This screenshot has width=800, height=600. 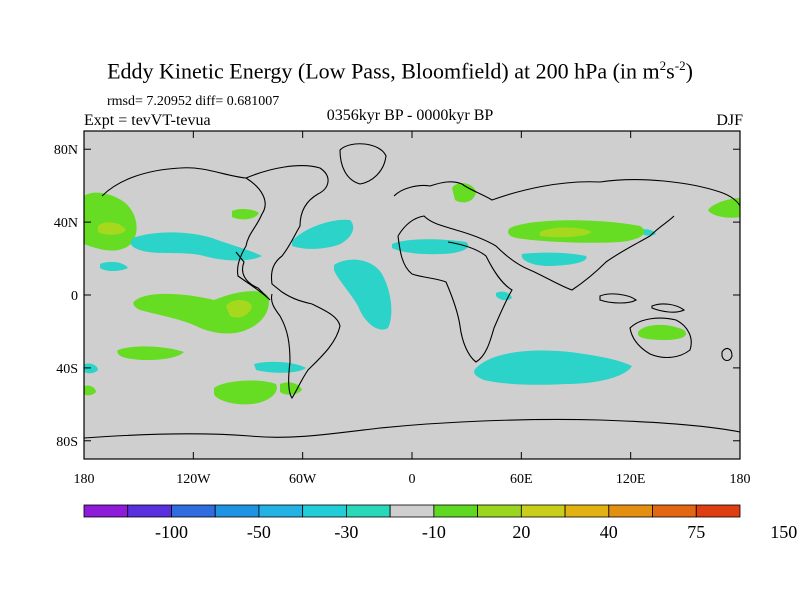 I want to click on lon-tick-label: 60W, so click(x=303, y=479).